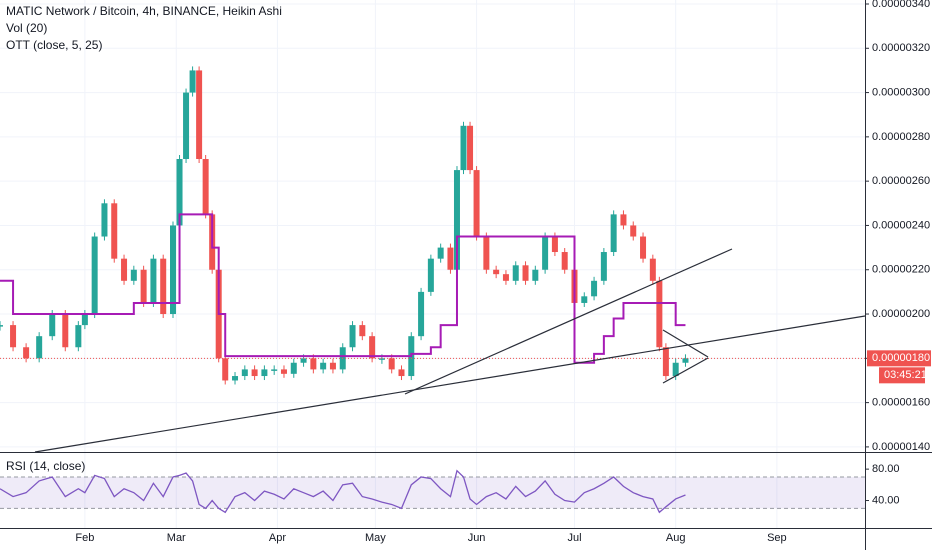 The image size is (932, 550). I want to click on x-tick-label: Apr, so click(277, 538).